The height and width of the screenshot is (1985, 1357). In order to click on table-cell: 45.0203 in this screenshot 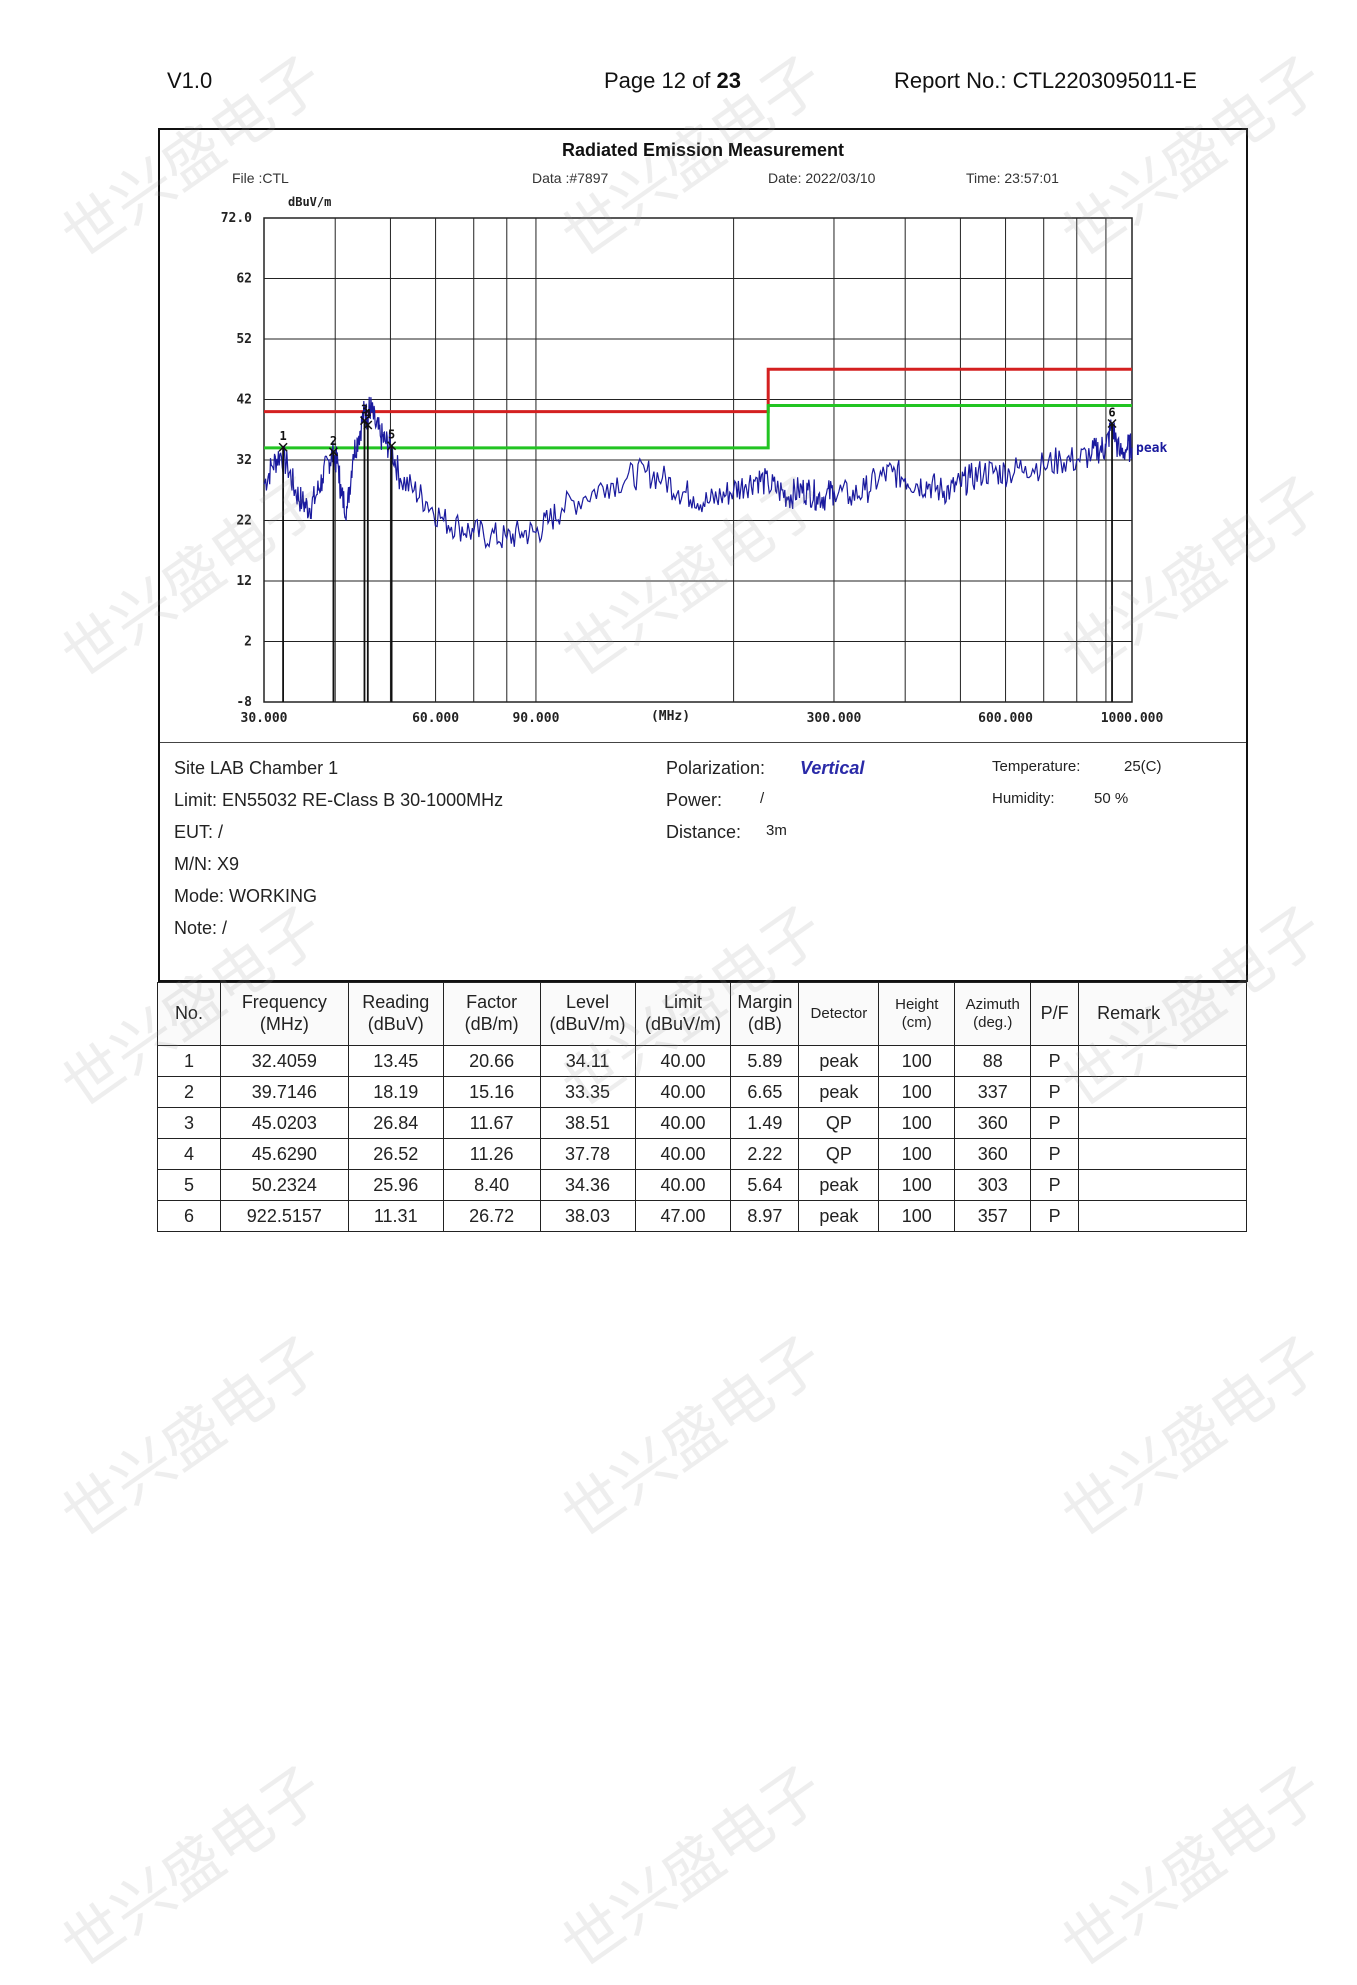, I will do `click(284, 1123)`.